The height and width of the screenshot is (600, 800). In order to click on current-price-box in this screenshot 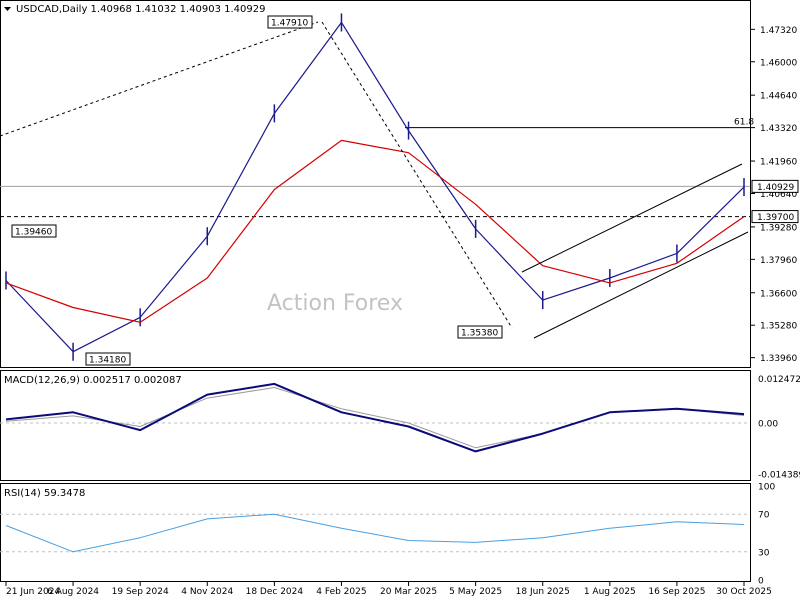, I will do `click(775, 186)`.